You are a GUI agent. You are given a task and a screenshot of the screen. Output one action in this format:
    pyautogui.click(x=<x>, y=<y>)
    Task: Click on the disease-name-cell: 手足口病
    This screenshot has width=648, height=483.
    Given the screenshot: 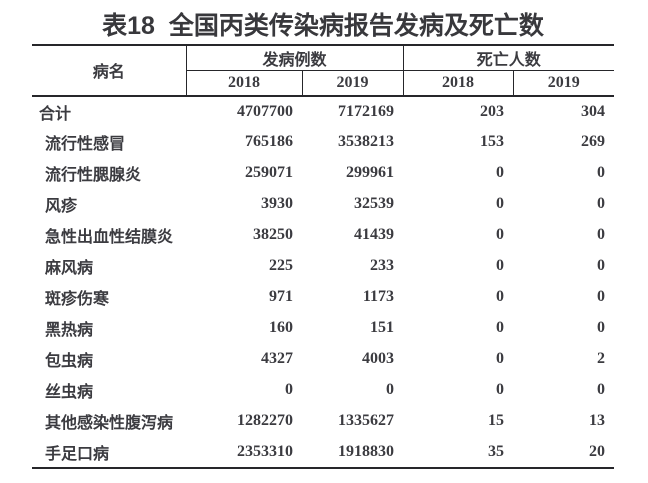 What is the action you would take?
    pyautogui.click(x=77, y=454)
    